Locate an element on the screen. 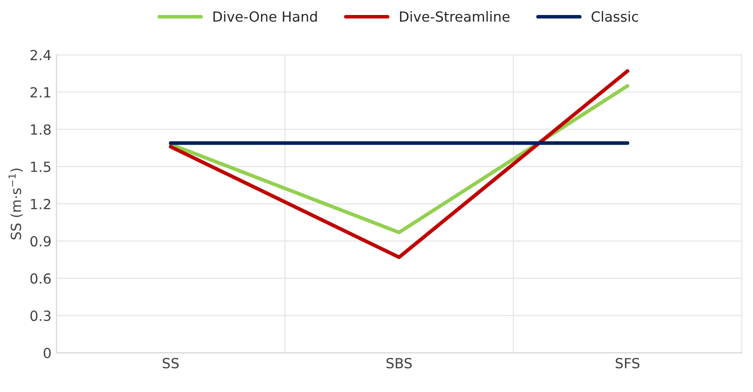 The image size is (753, 392). y-tick-label: 0.9 is located at coordinates (40, 241).